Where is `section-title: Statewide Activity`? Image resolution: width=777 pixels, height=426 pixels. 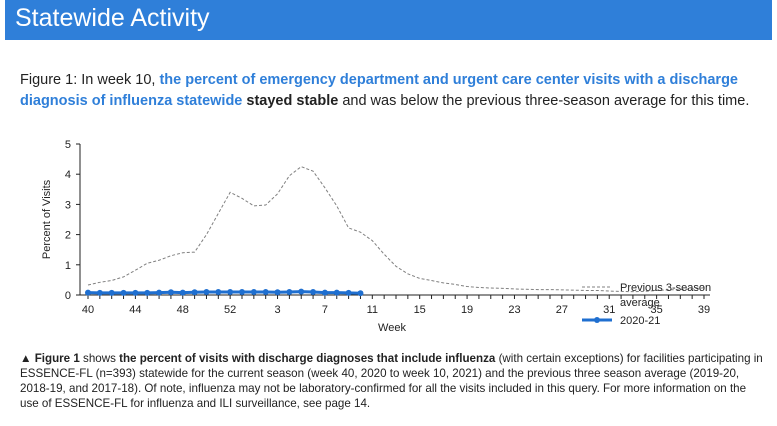 section-title: Statewide Activity is located at coordinates (112, 18).